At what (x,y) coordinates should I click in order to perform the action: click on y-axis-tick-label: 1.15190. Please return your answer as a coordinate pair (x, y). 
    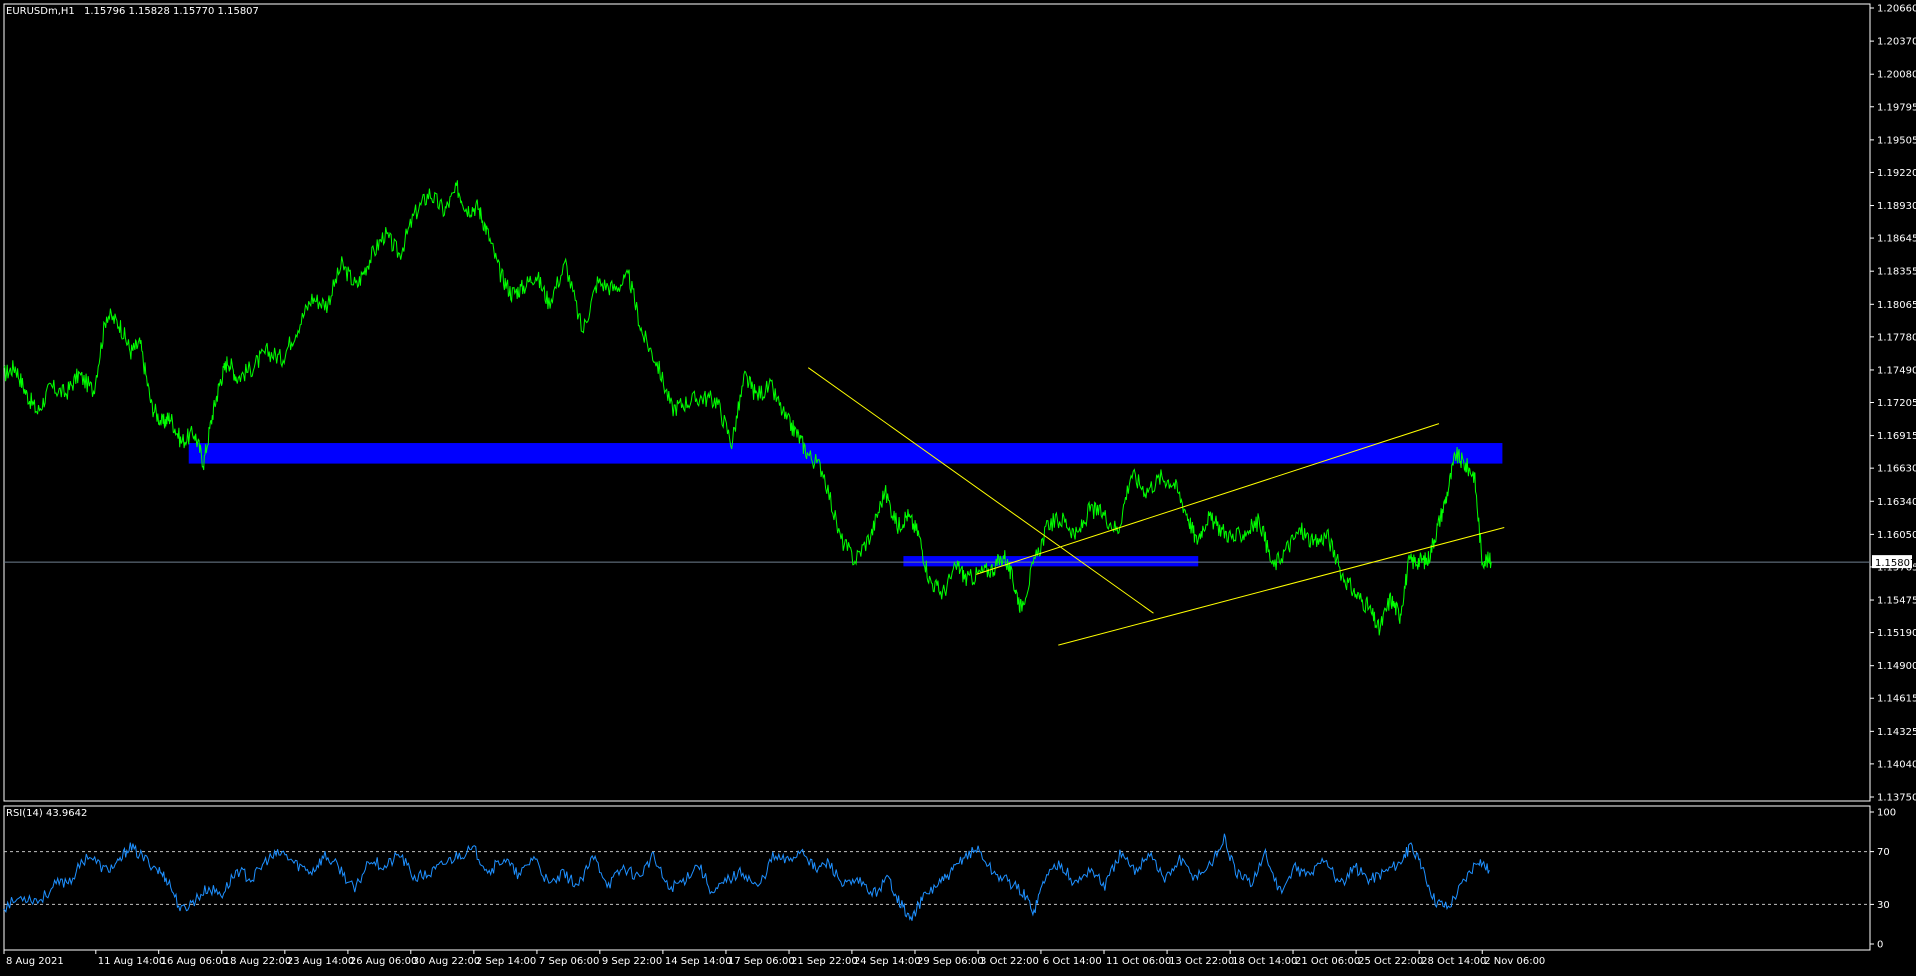
    Looking at the image, I should click on (1896, 633).